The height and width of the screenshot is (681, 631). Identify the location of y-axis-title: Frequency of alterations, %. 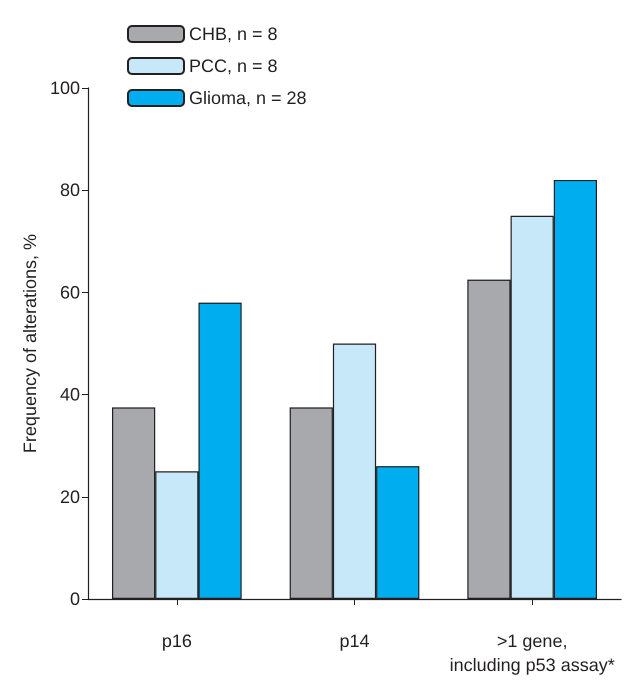
(30, 344).